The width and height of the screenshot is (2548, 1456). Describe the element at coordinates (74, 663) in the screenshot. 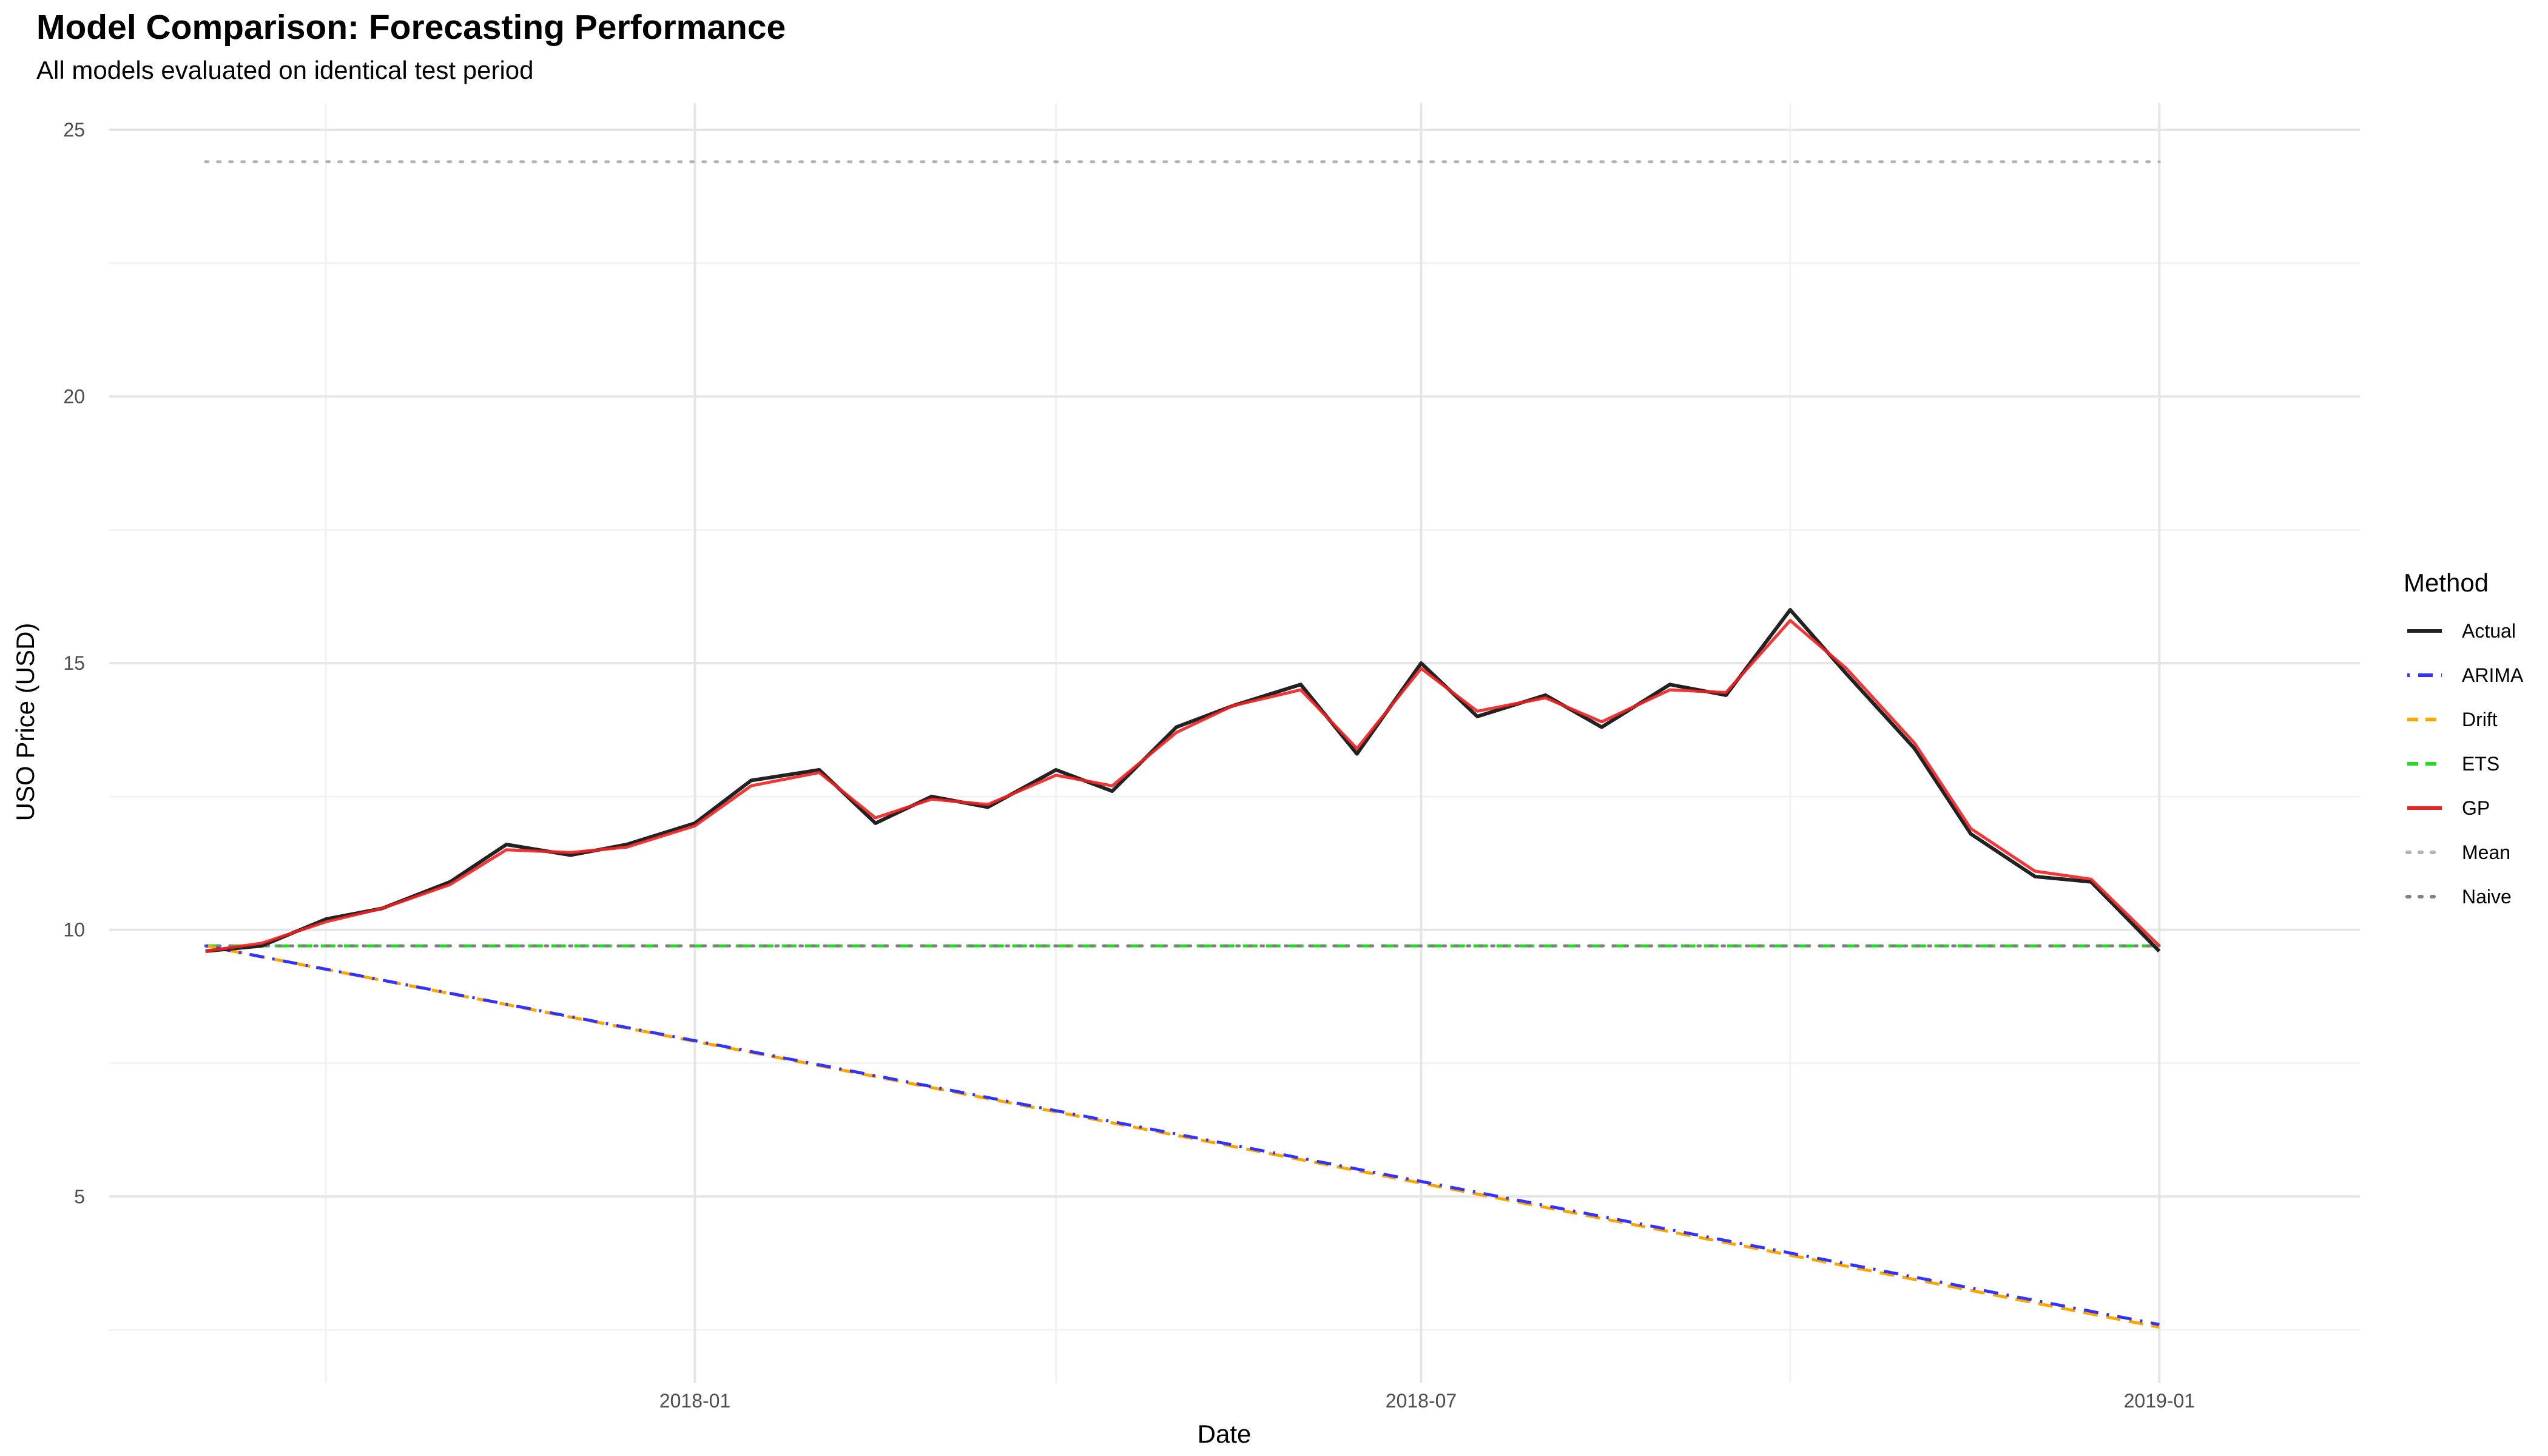

I see `y-tick-label: 15` at that location.